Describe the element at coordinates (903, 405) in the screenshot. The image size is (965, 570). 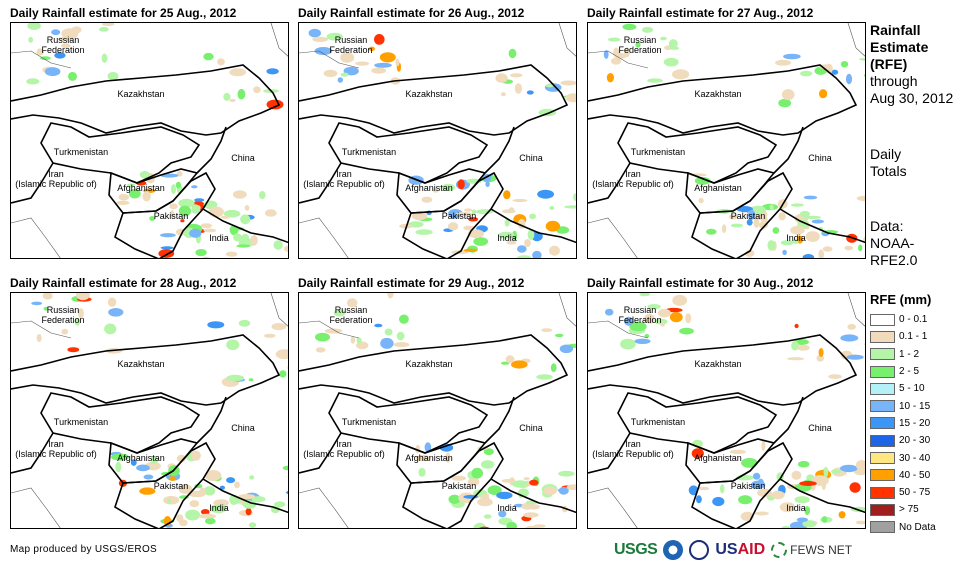
I see `legend-item: 10 - 15` at that location.